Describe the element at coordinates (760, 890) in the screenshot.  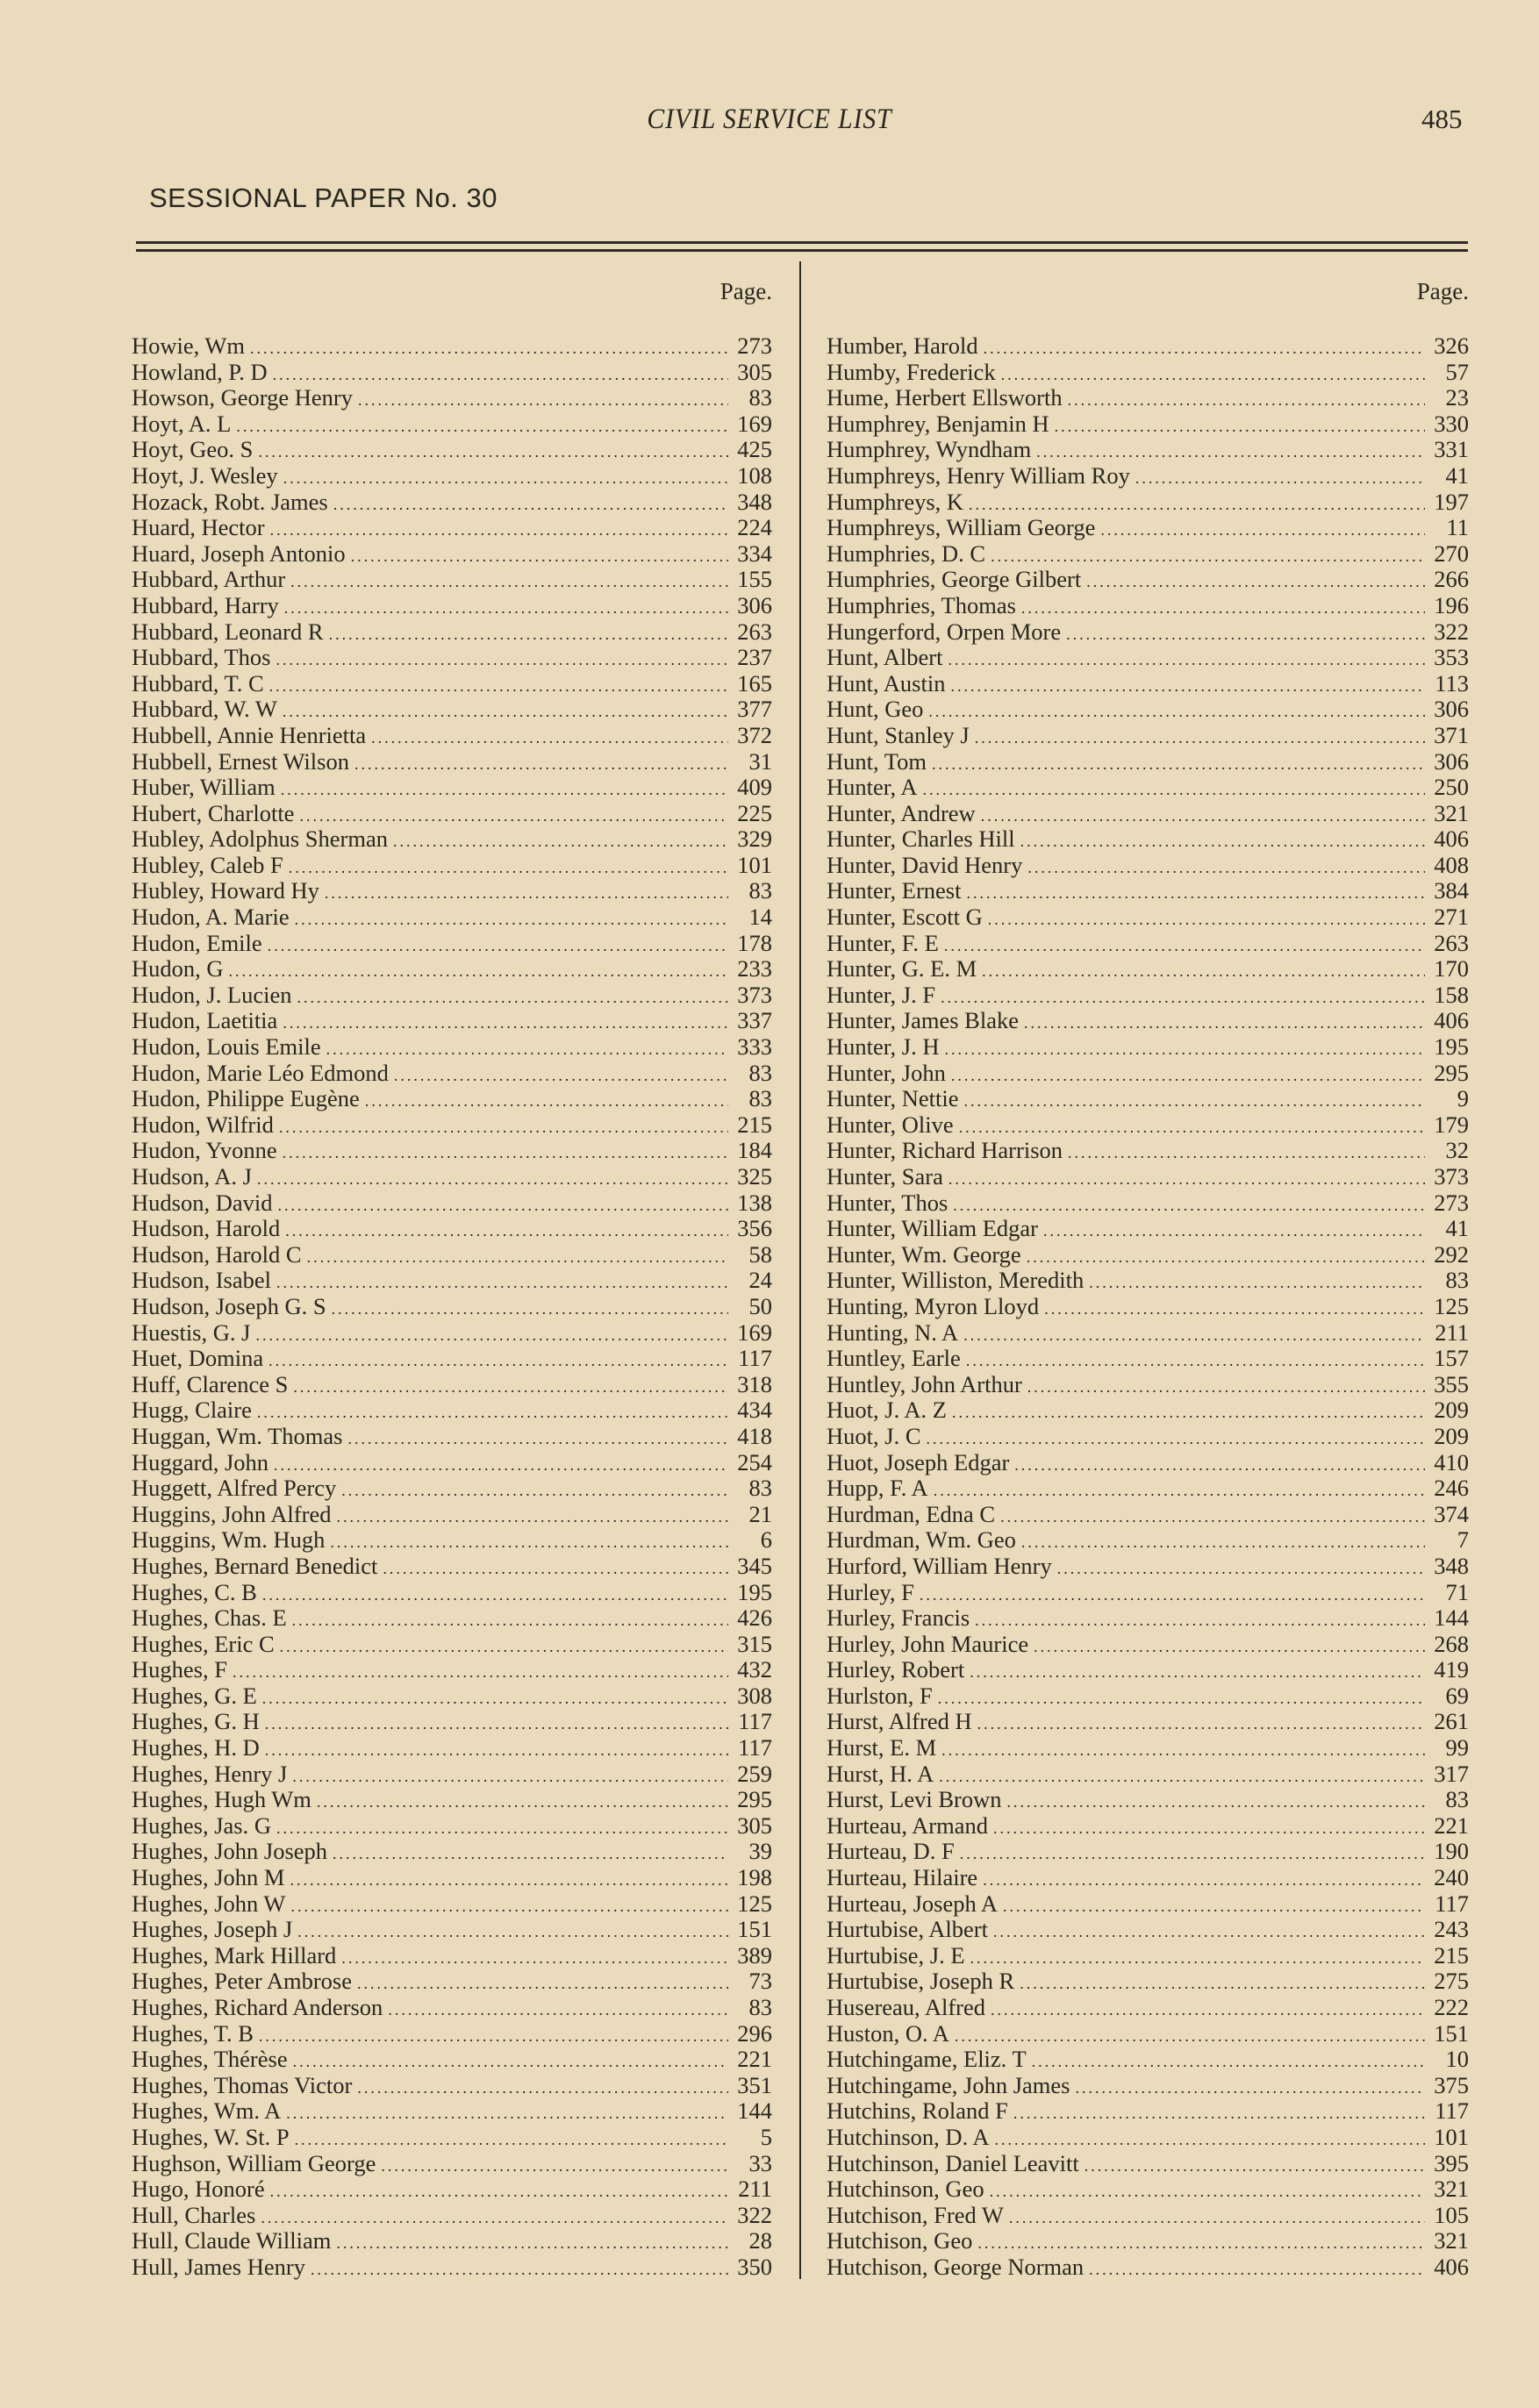
I see `entry-page: 83` at that location.